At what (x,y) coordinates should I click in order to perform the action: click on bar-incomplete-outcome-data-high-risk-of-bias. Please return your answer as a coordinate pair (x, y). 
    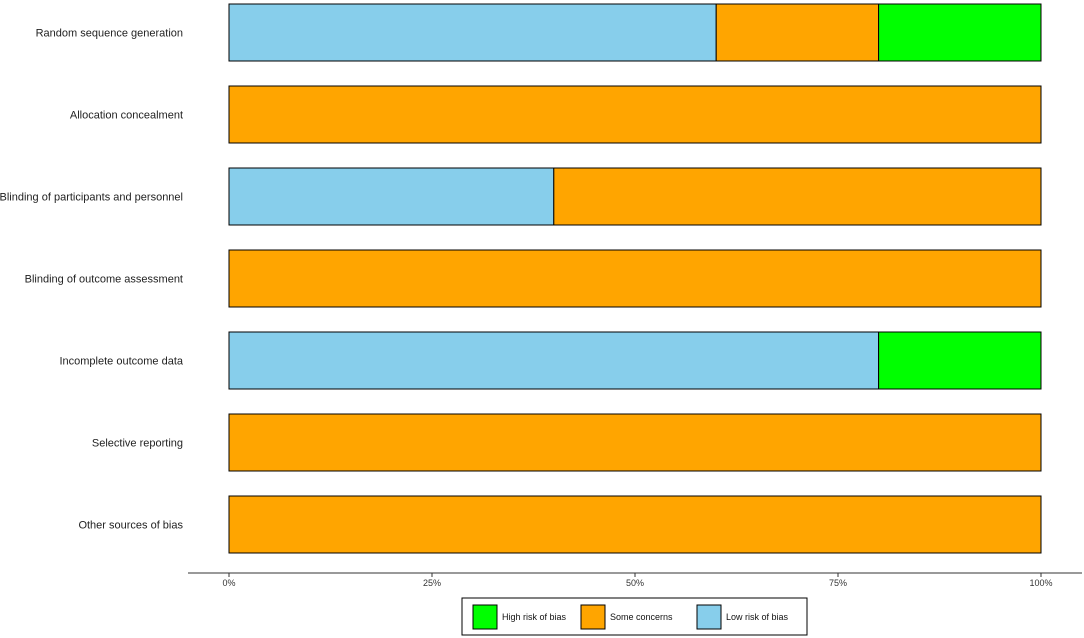
    Looking at the image, I should click on (960, 360).